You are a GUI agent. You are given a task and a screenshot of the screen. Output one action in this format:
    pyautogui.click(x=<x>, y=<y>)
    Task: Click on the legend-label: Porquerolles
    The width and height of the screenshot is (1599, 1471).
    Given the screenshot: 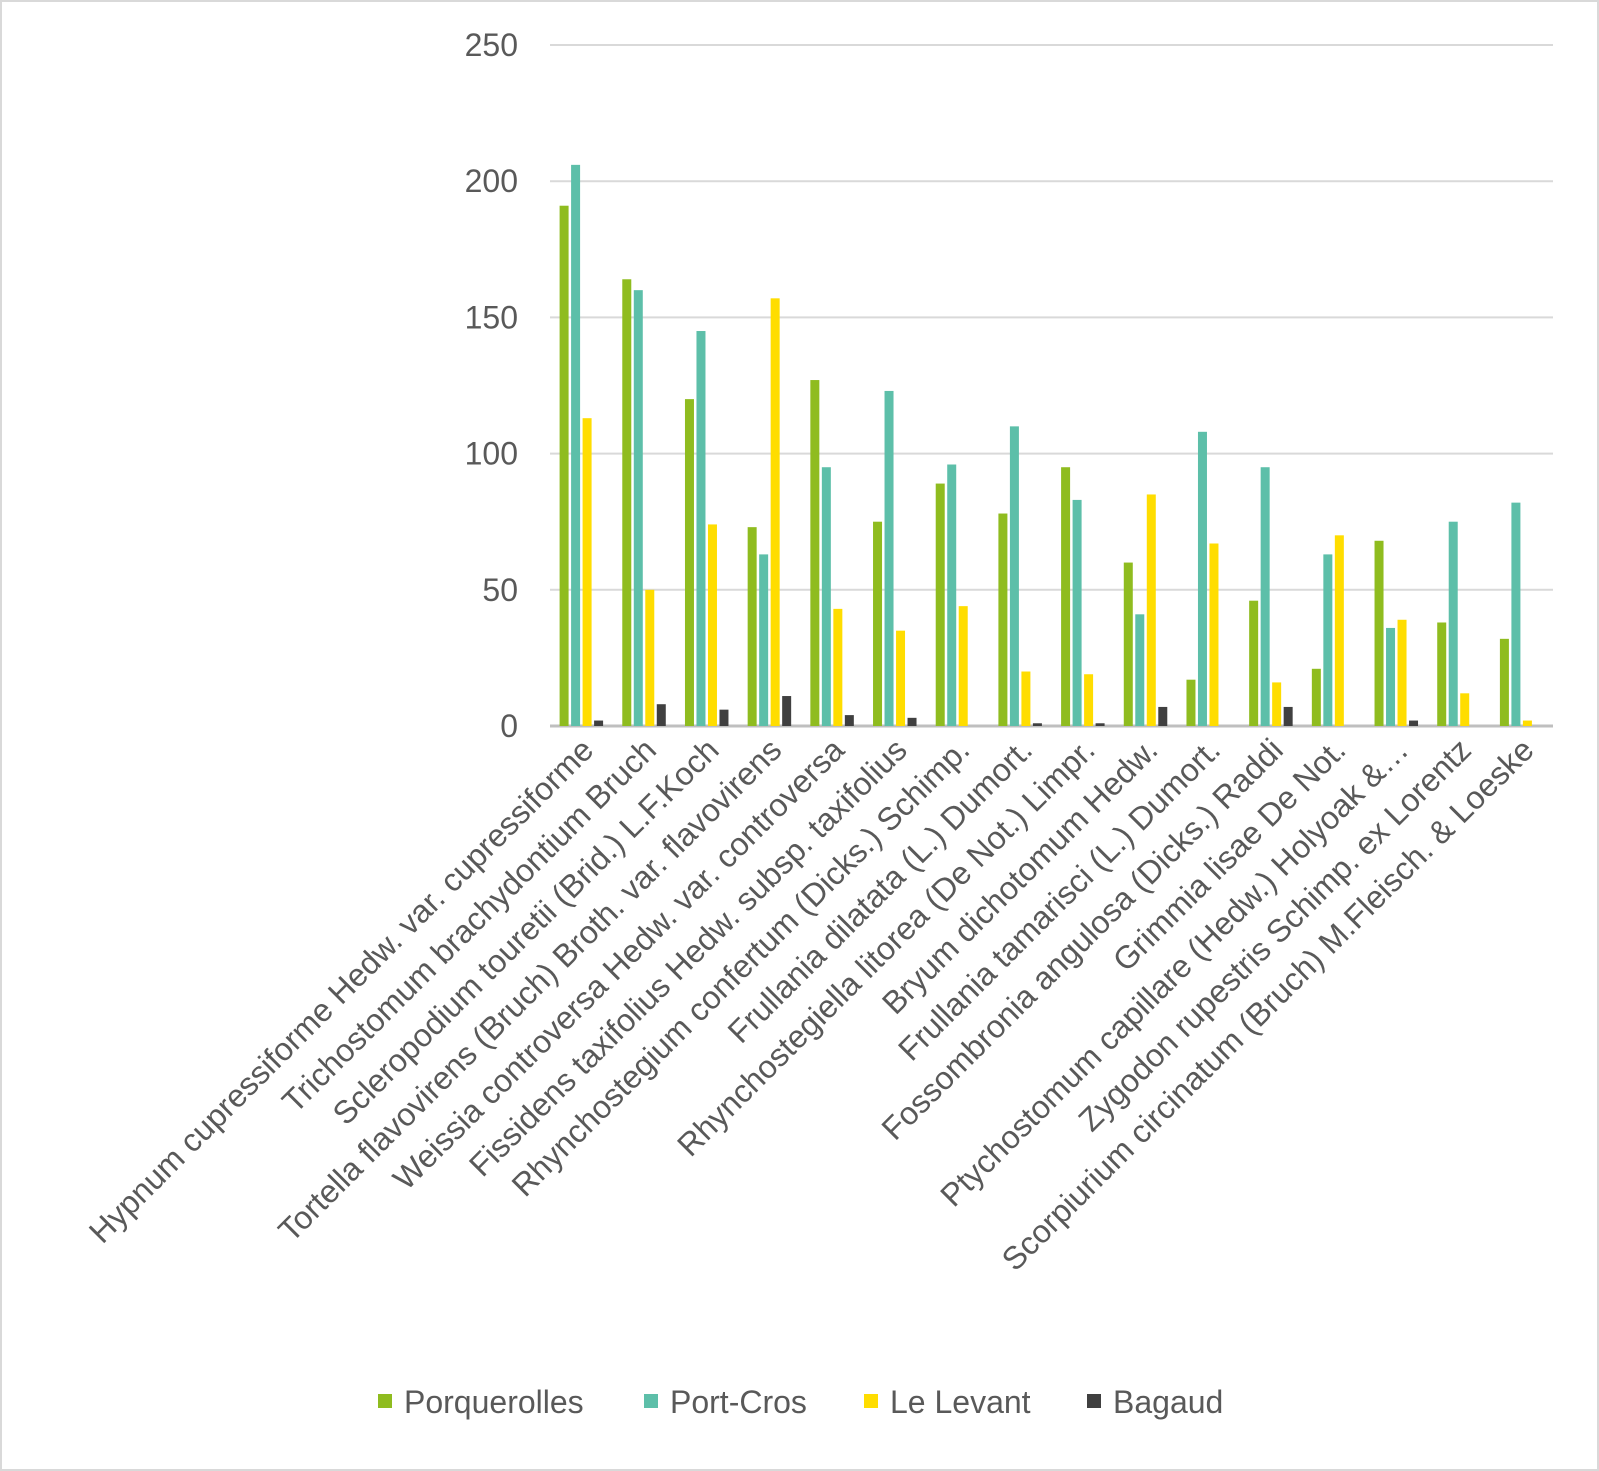 What is the action you would take?
    pyautogui.click(x=494, y=1402)
    